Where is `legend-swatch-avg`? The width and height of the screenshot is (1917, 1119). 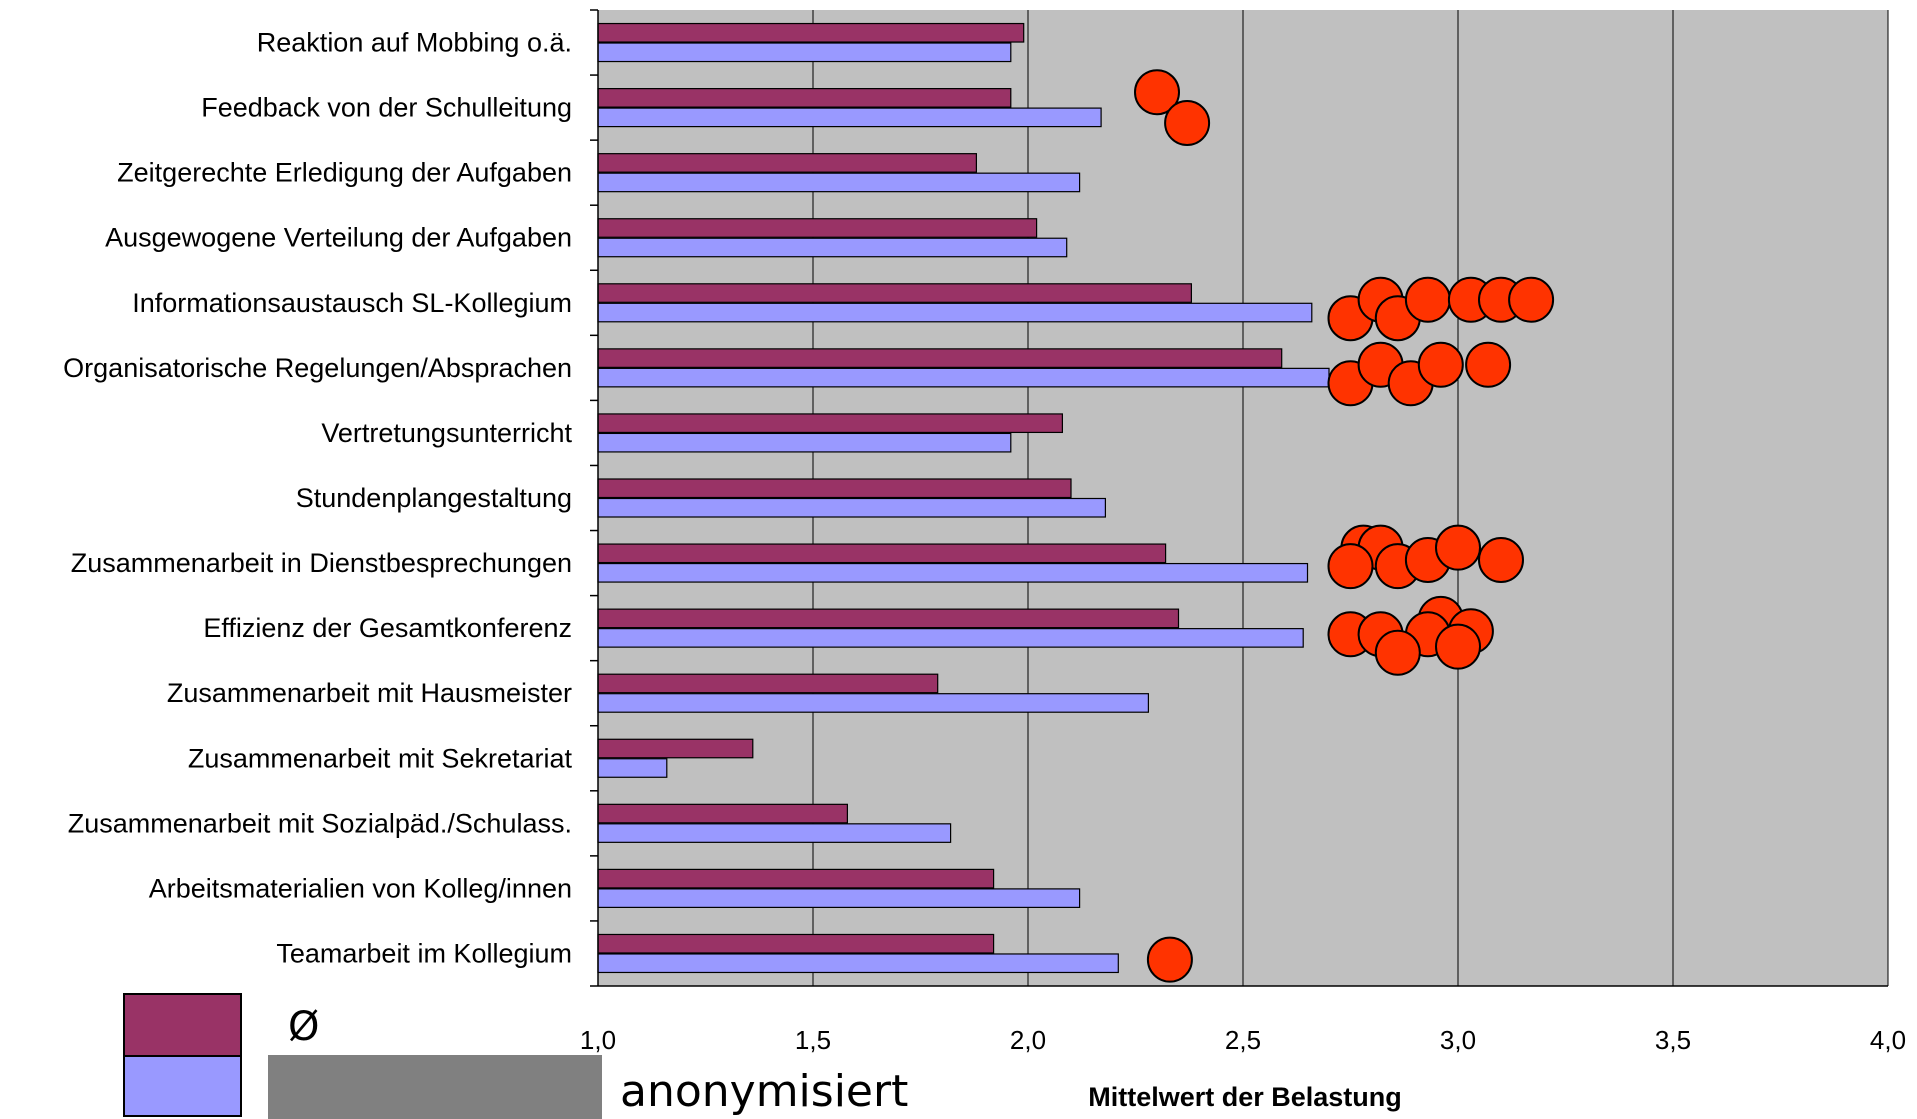
legend-swatch-avg is located at coordinates (182, 1025).